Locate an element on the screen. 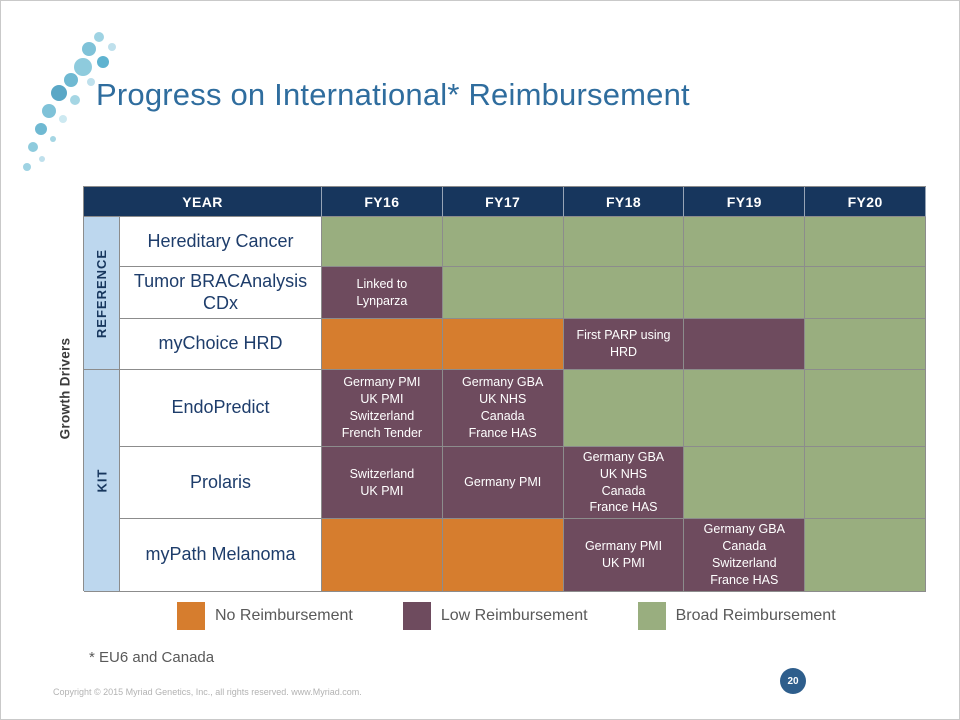 The image size is (960, 720). cell-r4-fy20 is located at coordinates (865, 483).